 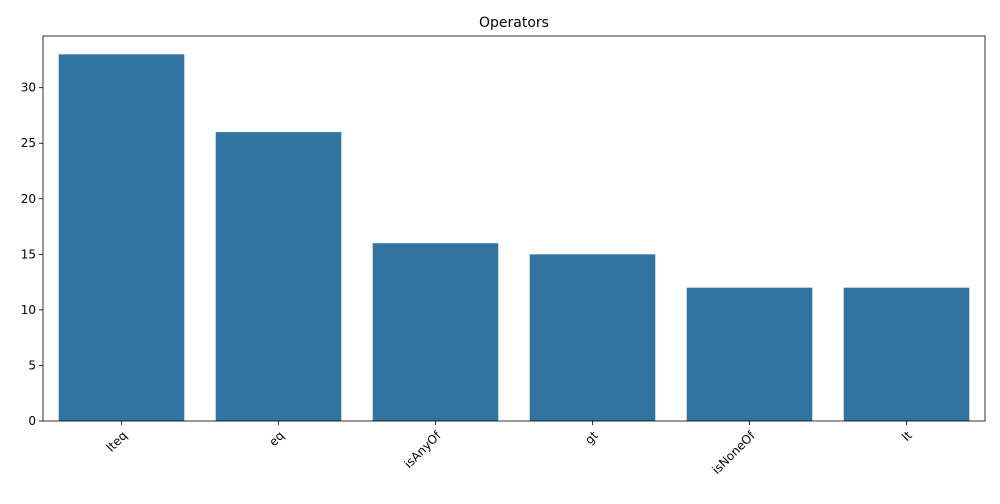 What do you see at coordinates (422, 449) in the screenshot?
I see `x-tick-label: isAnyOf` at bounding box center [422, 449].